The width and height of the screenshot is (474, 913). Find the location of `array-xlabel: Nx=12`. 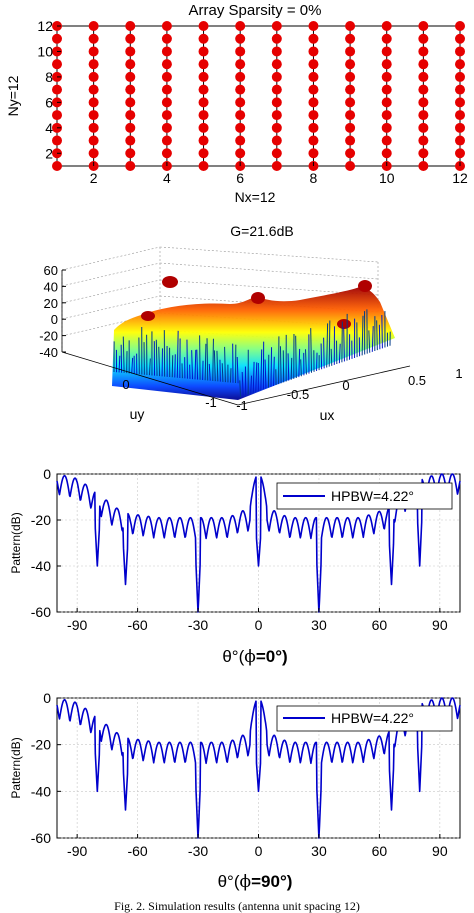

array-xlabel: Nx=12 is located at coordinates (255, 197).